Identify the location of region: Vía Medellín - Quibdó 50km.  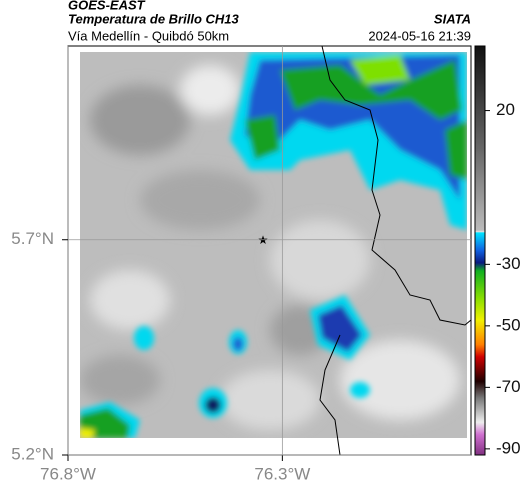
(148, 35).